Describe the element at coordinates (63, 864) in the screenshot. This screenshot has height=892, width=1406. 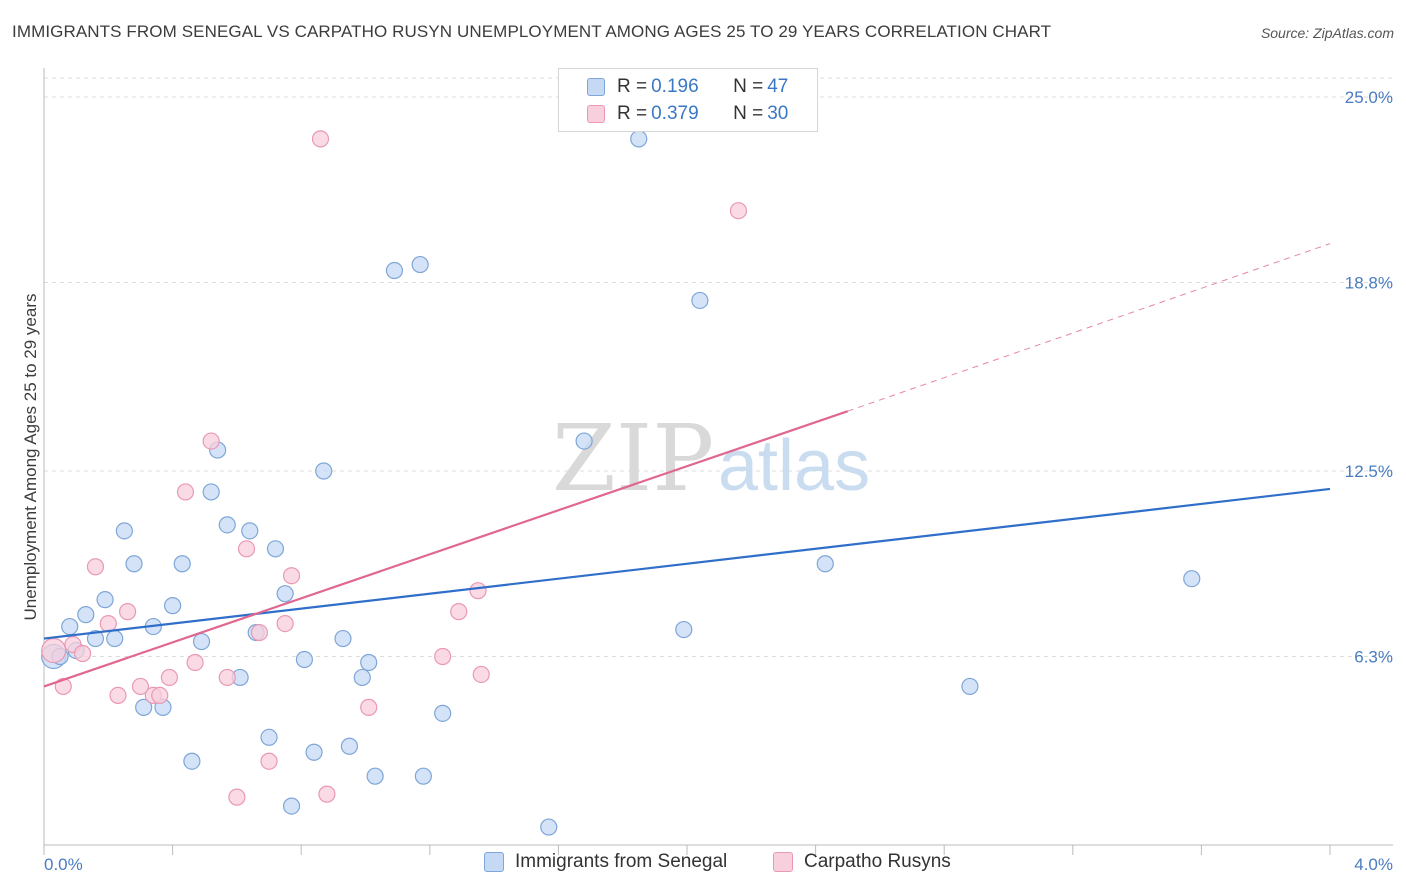
I see `x-tick-label-min: 0.0%` at that location.